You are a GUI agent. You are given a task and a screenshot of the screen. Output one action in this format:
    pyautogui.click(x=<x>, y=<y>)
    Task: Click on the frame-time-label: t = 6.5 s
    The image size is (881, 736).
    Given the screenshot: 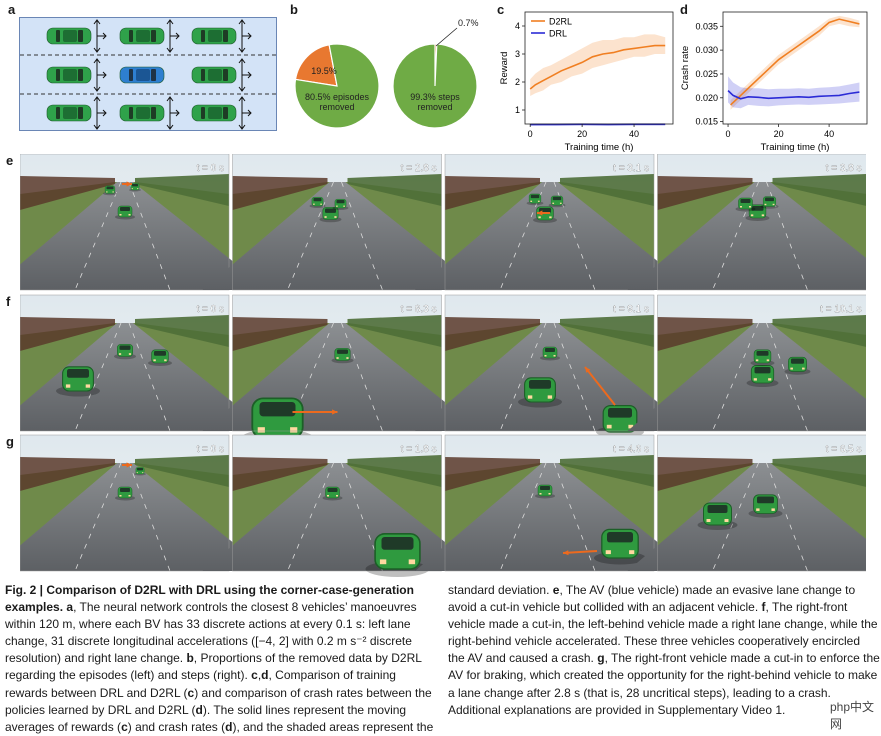 What is the action you would take?
    pyautogui.click(x=844, y=449)
    